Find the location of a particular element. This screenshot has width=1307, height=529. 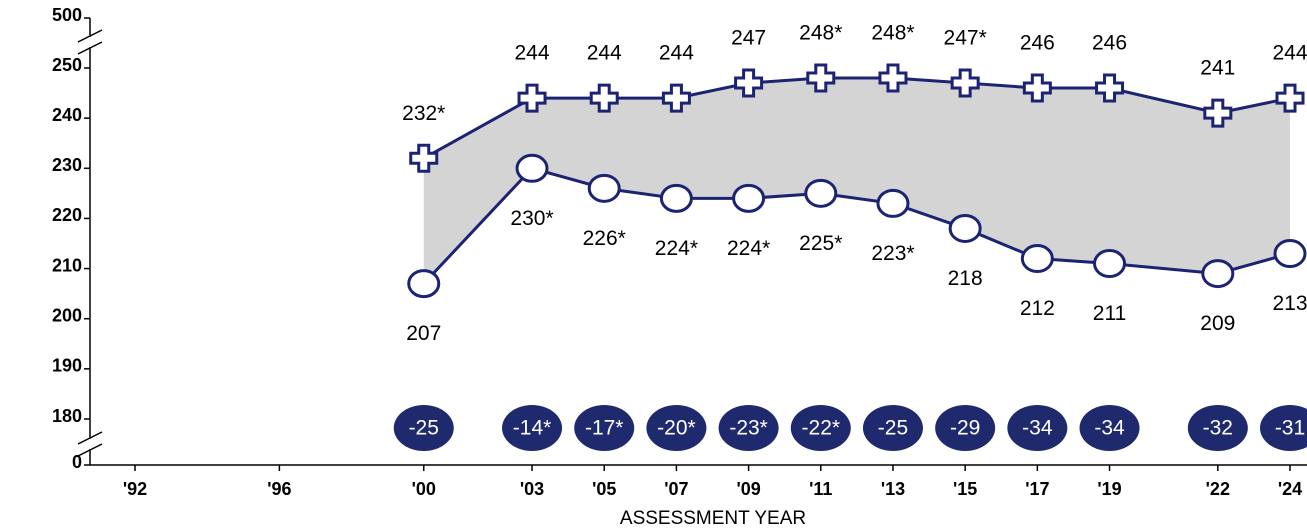

x-tick-label: '13 is located at coordinates (893, 489).